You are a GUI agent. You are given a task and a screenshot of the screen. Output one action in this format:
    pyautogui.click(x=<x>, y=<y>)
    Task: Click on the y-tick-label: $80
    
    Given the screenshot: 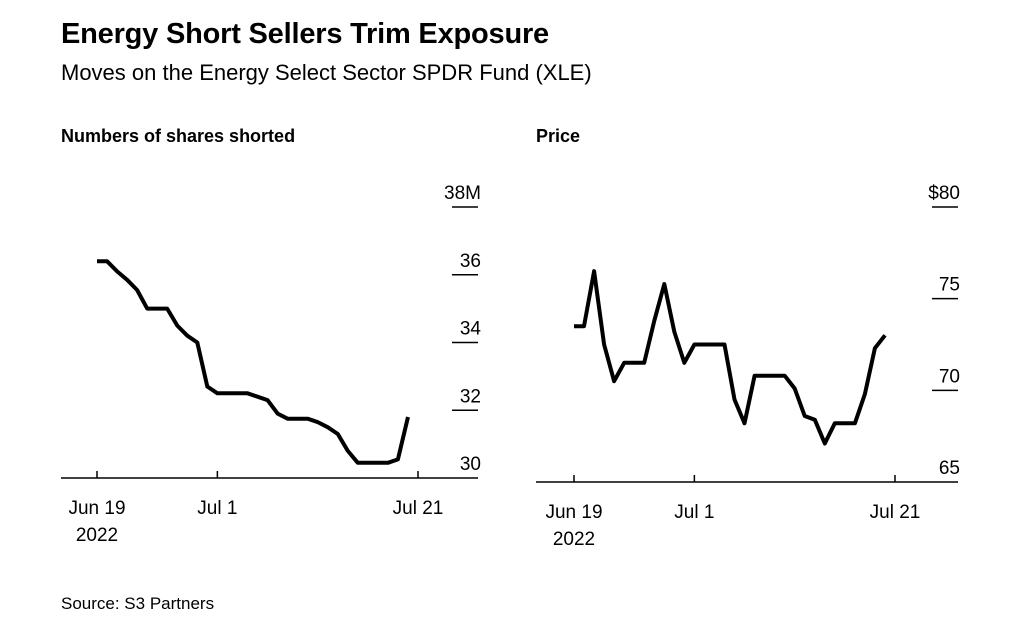 What is the action you would take?
    pyautogui.click(x=944, y=193)
    